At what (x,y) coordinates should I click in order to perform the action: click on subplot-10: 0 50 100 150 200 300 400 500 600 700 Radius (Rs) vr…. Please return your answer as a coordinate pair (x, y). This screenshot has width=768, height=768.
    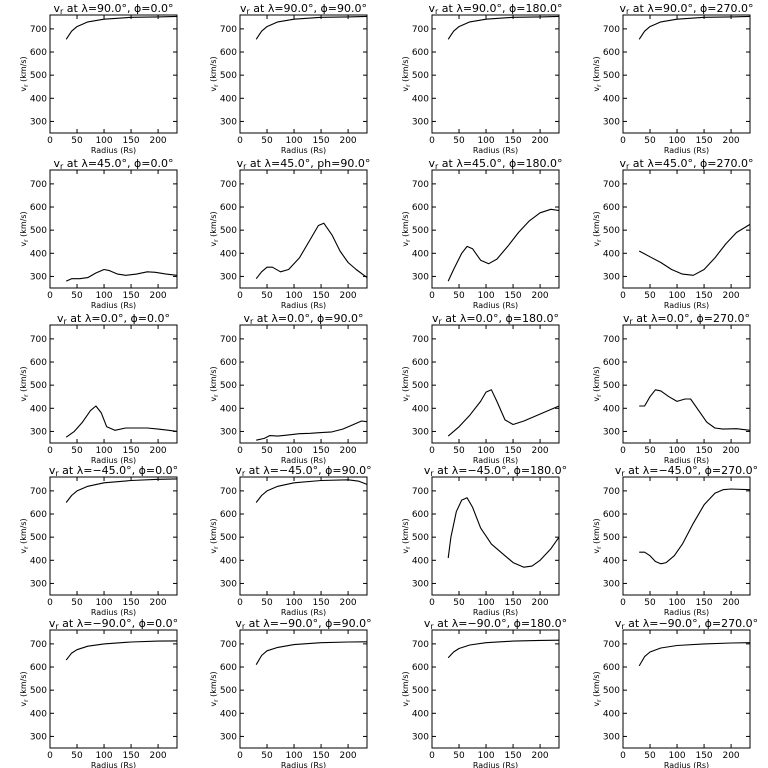
    Looking at the image, I should click on (288, 388).